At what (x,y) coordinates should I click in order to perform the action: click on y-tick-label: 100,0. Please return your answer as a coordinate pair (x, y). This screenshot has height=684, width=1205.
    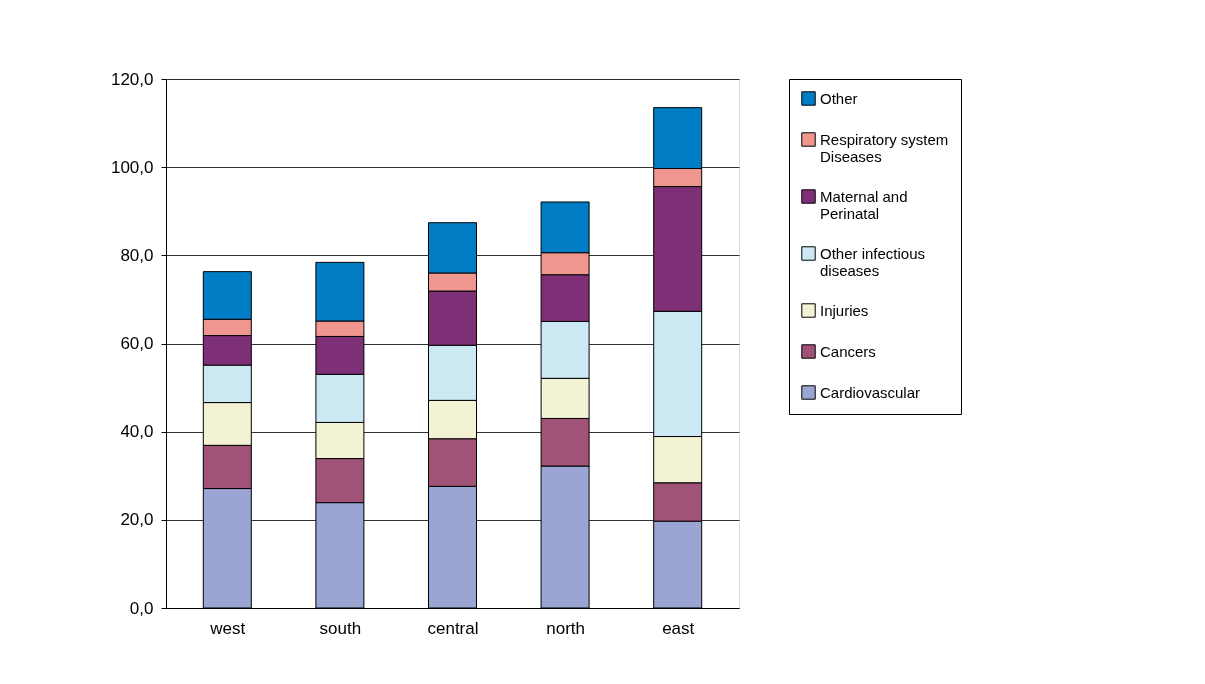
    Looking at the image, I should click on (132, 167).